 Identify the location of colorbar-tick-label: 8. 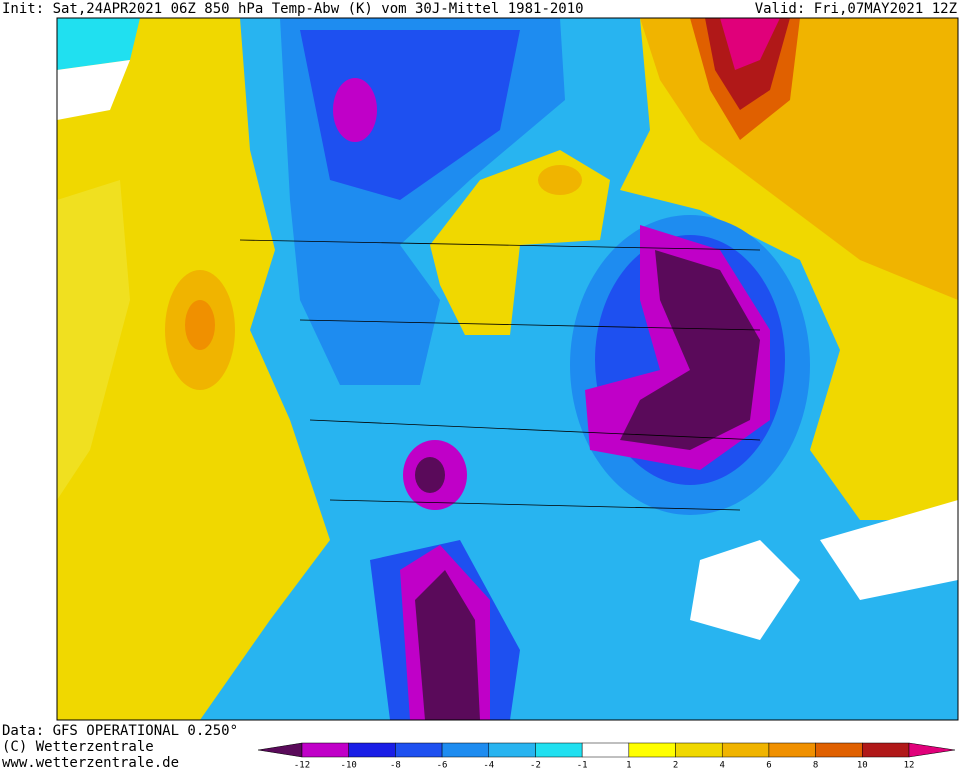
(815, 766).